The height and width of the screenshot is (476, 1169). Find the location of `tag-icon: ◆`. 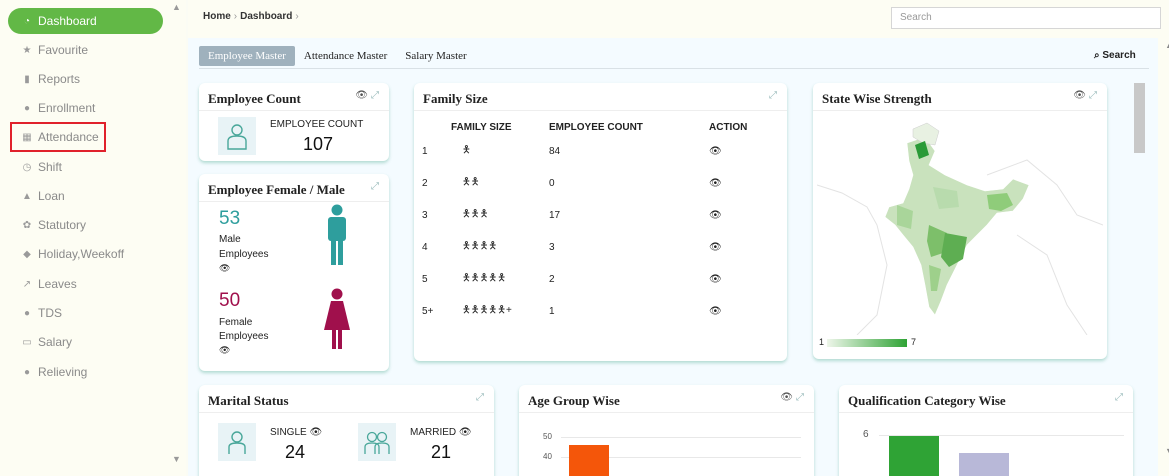

tag-icon: ◆ is located at coordinates (27, 254).